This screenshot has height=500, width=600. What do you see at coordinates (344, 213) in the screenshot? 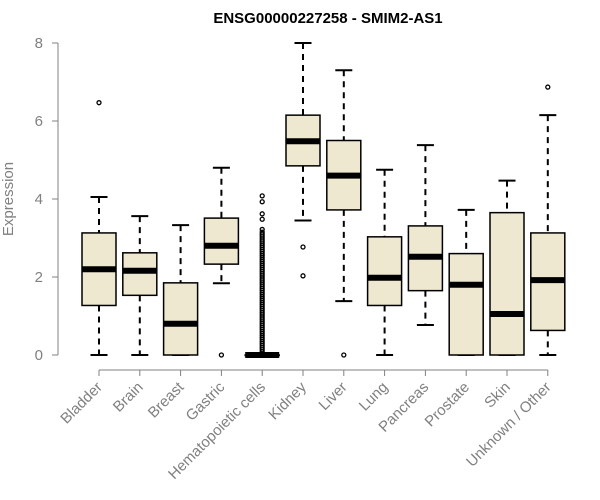
I see `box-liver` at bounding box center [344, 213].